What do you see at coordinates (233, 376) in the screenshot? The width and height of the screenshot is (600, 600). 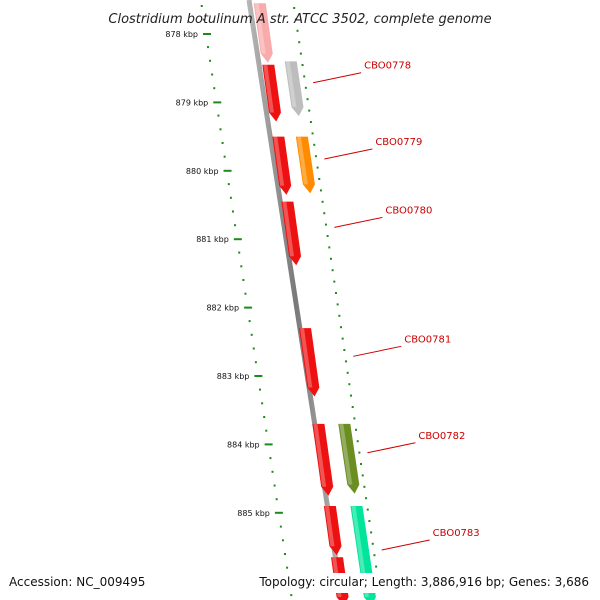 I see `kbp-label: 883 kbp` at bounding box center [233, 376].